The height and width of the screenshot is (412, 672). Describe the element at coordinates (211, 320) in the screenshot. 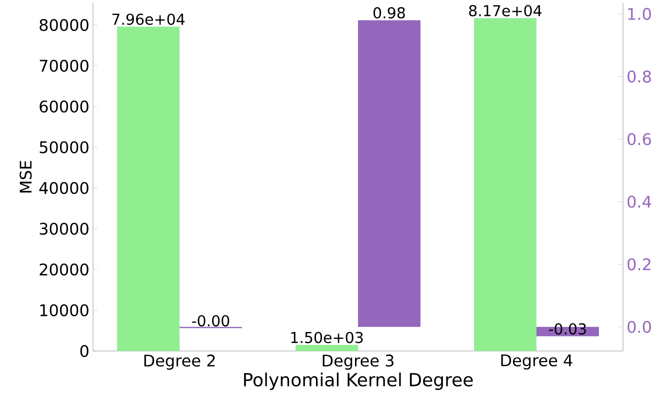

I see `data-label: -0.00` at that location.